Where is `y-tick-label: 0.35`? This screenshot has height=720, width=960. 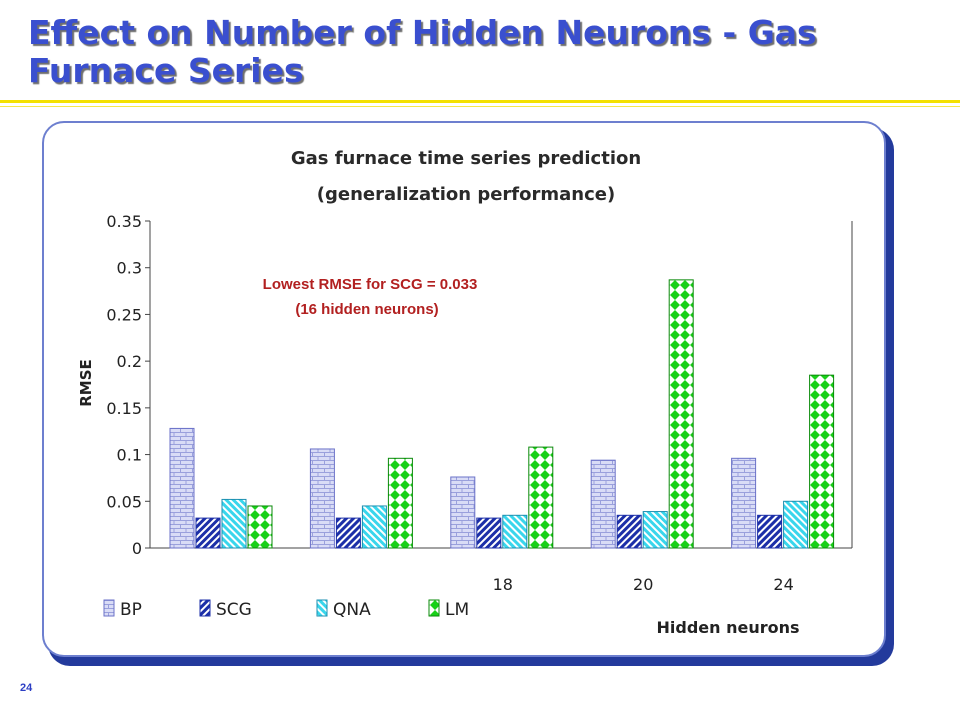
y-tick-label: 0.35 is located at coordinates (124, 221).